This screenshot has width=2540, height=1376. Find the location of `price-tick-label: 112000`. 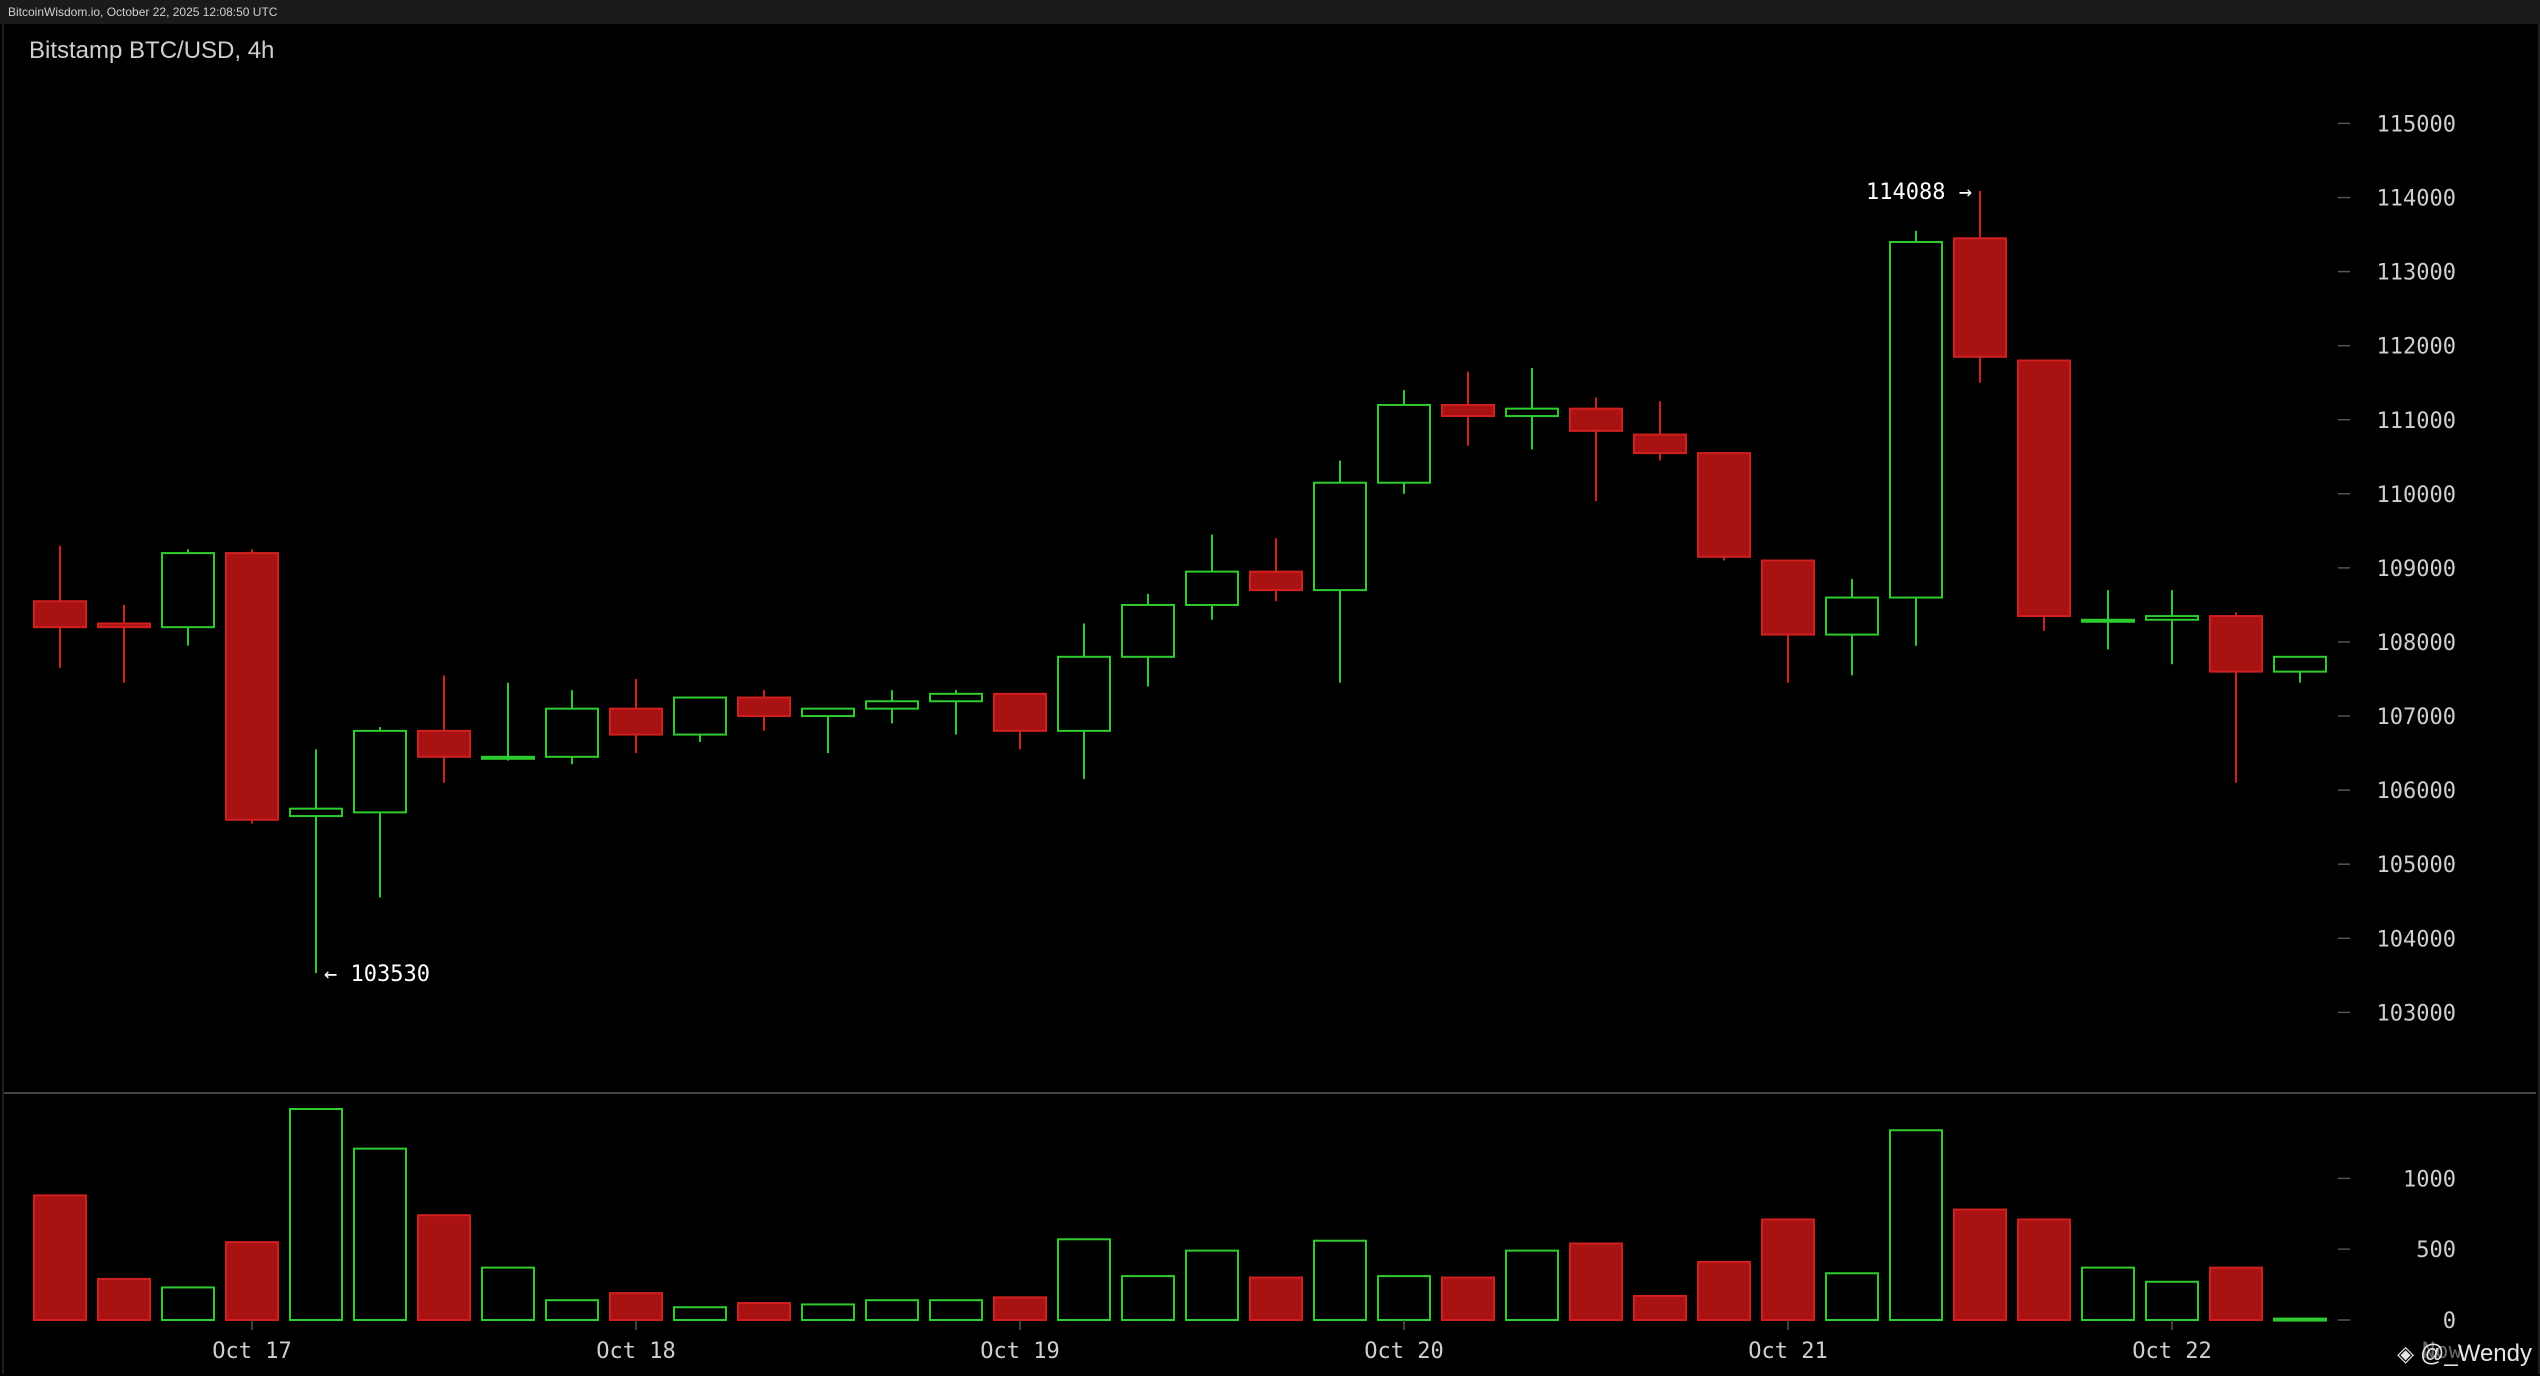

price-tick-label: 112000 is located at coordinates (2416, 347).